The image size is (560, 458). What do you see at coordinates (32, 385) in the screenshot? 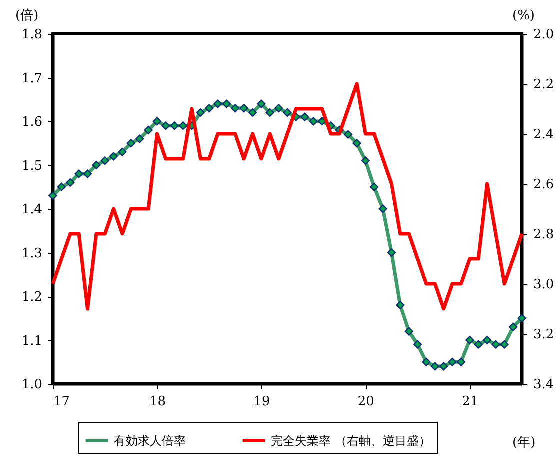
I see `y-tick-label: 1.0` at bounding box center [32, 385].